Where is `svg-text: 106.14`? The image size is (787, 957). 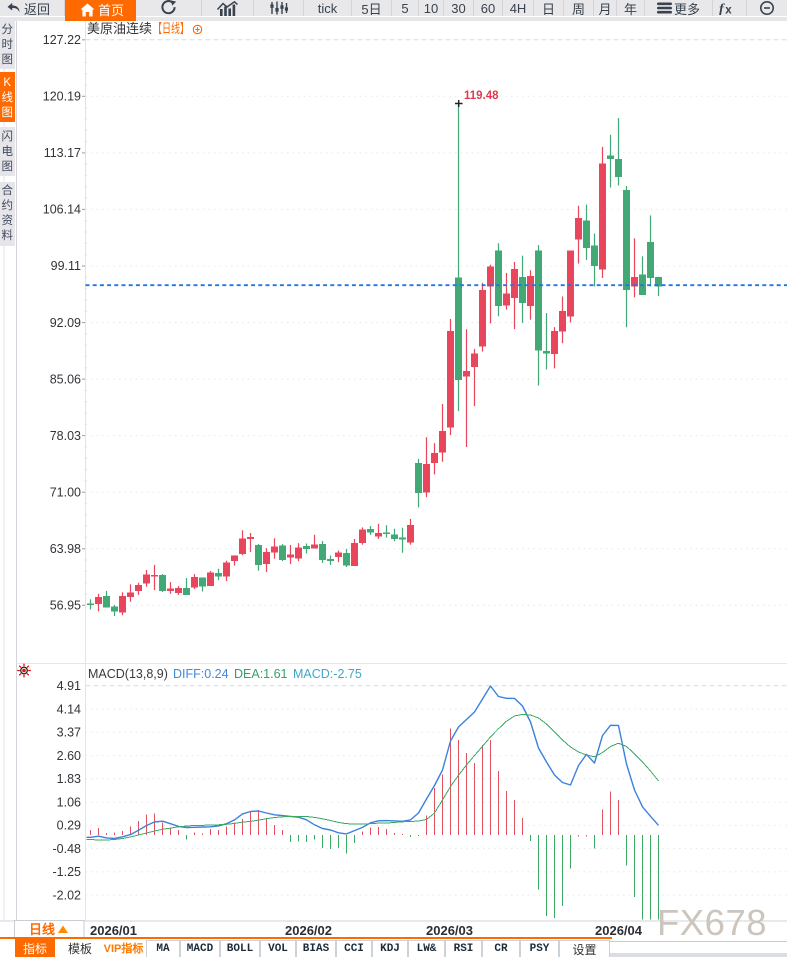
svg-text: 106.14 is located at coordinates (62, 210).